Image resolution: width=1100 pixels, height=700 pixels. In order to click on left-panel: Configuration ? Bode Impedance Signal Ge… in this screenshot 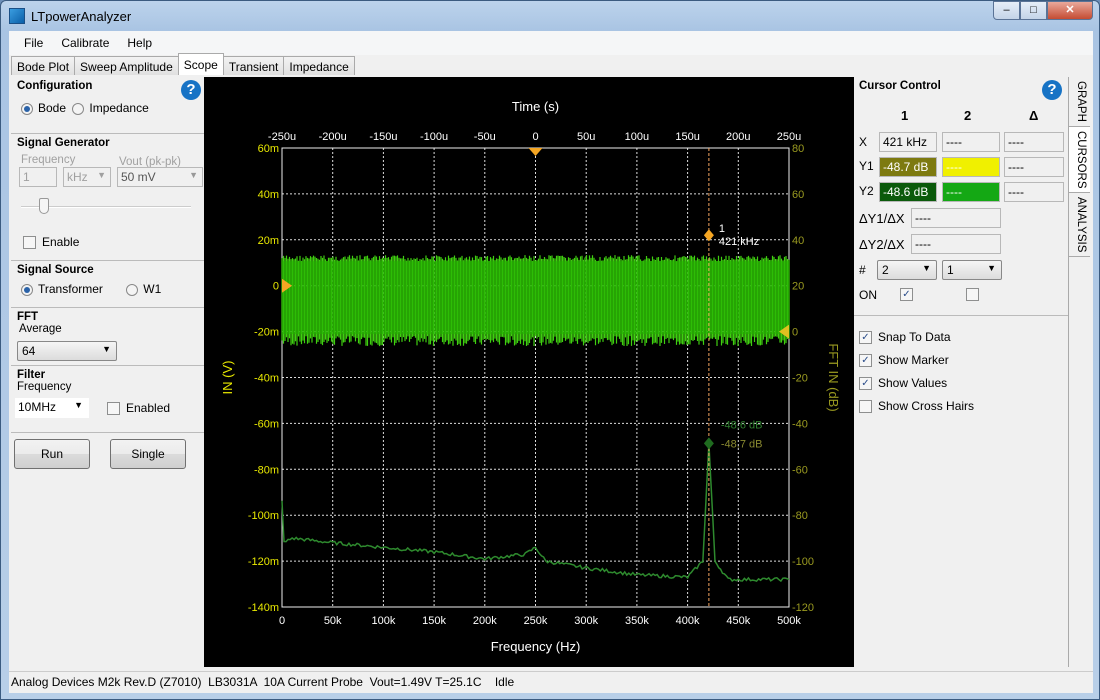, I will do `click(107, 372)`.